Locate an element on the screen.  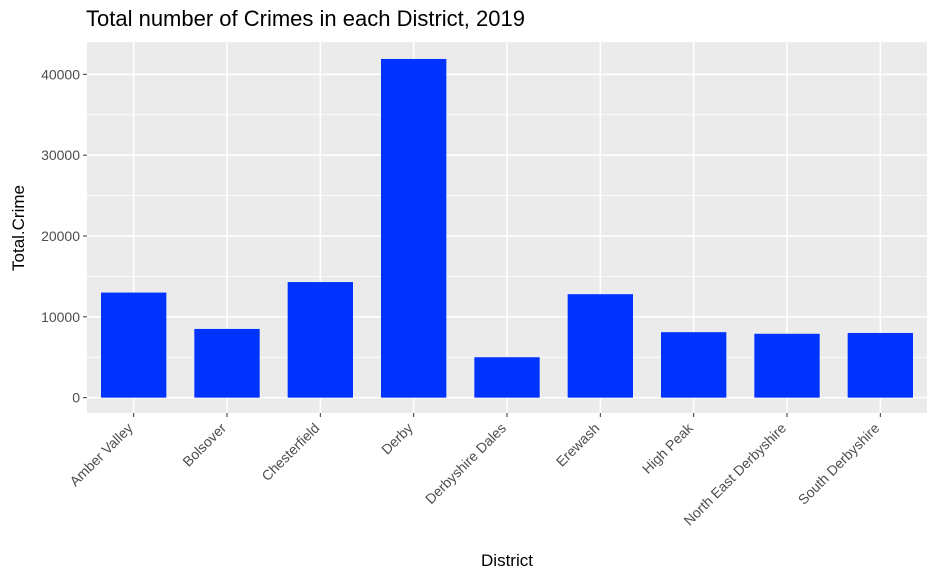
x-tick-label: Derbyshire Dales is located at coordinates (465, 463).